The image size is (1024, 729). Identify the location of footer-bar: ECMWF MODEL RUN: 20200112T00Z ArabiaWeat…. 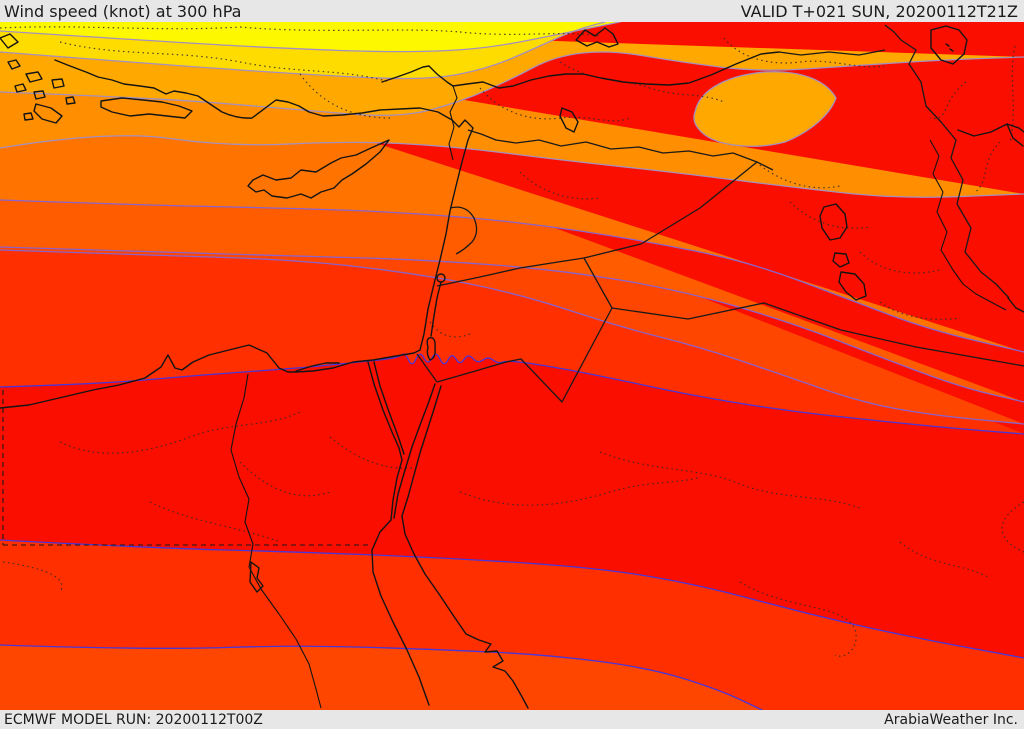
(512, 719).